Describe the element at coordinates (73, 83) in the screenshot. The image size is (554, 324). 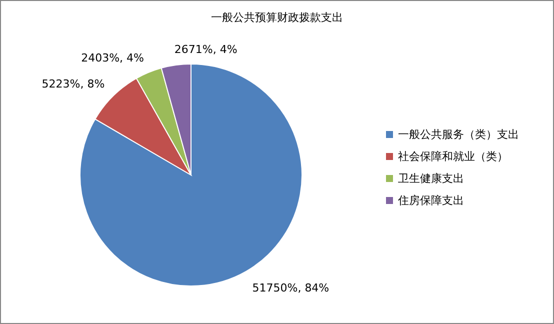
I see `data-label: 5223%, 8%` at that location.